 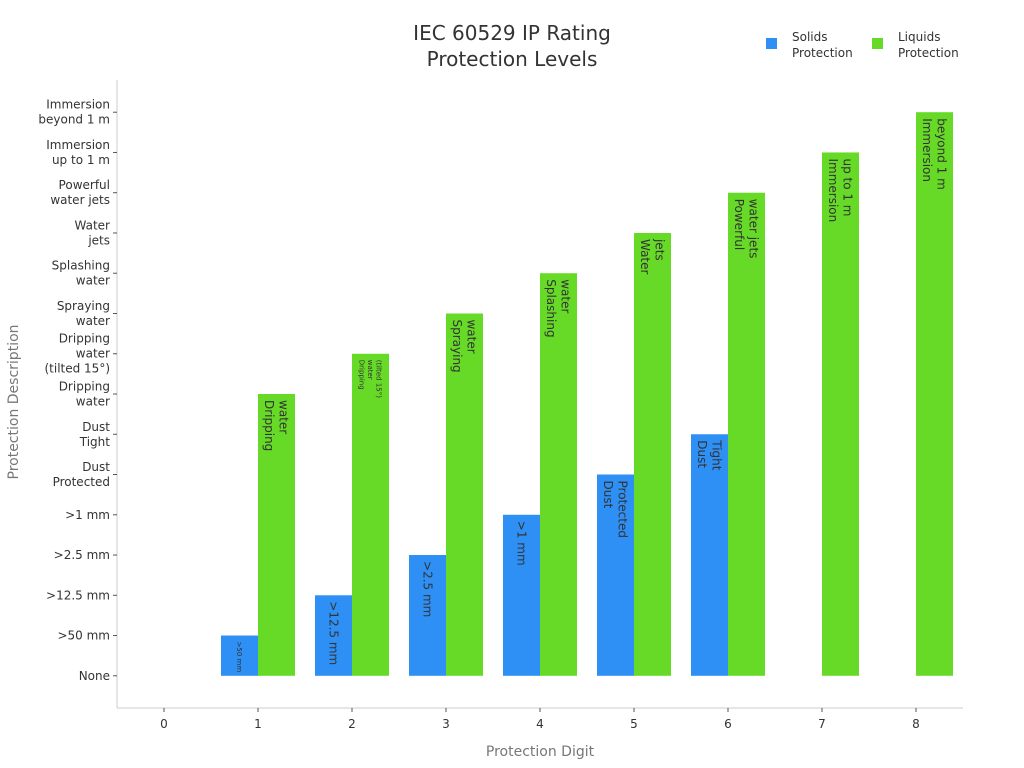 What do you see at coordinates (822, 724) in the screenshot?
I see `x-tick-label: 7` at bounding box center [822, 724].